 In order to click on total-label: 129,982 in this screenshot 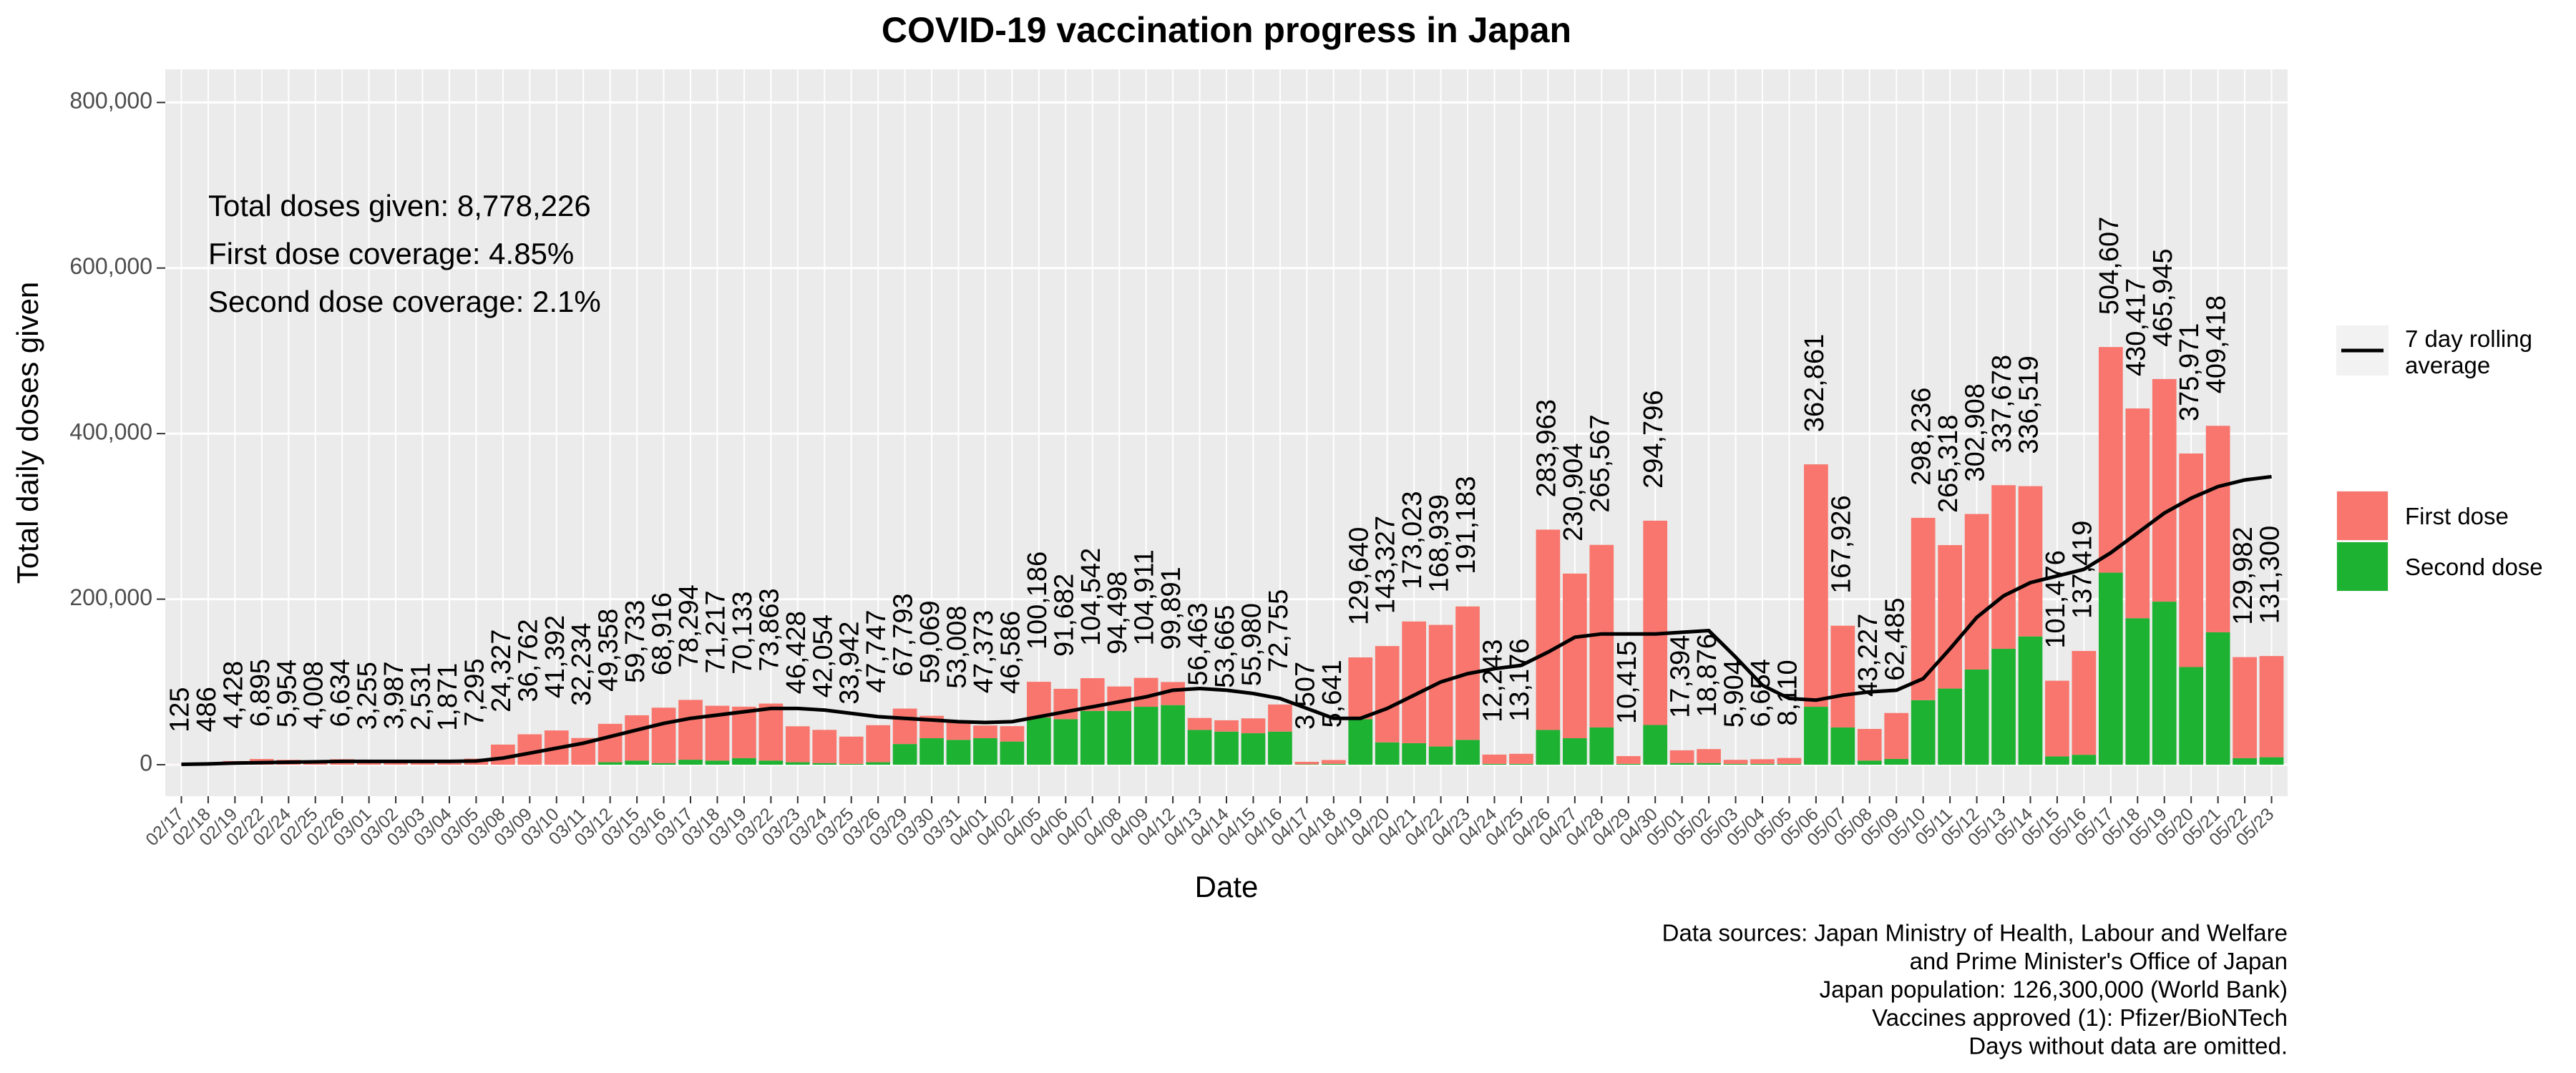, I will do `click(2243, 575)`.